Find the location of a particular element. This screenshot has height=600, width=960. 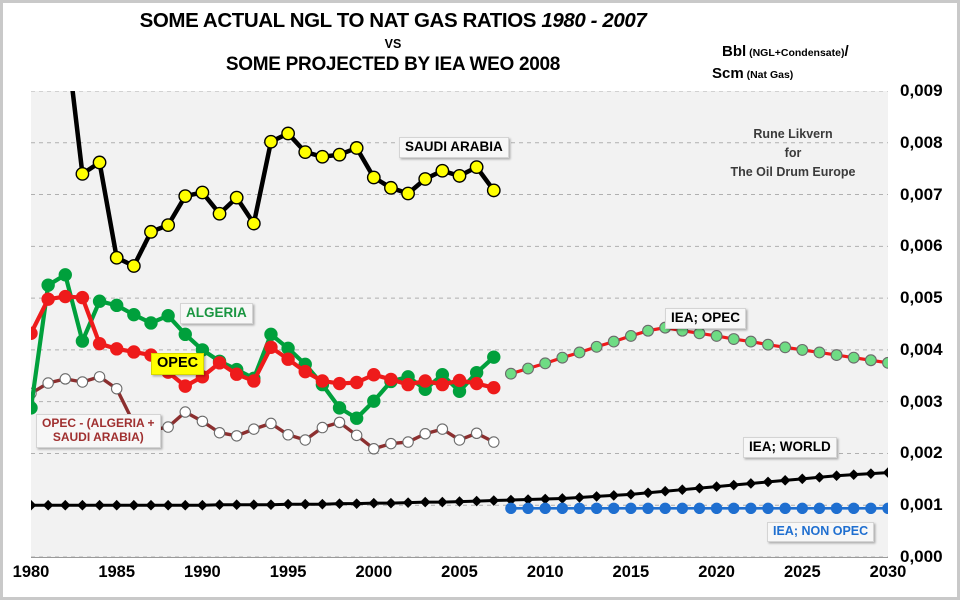

series-label-algeria: ALGERIA is located at coordinates (216, 314).